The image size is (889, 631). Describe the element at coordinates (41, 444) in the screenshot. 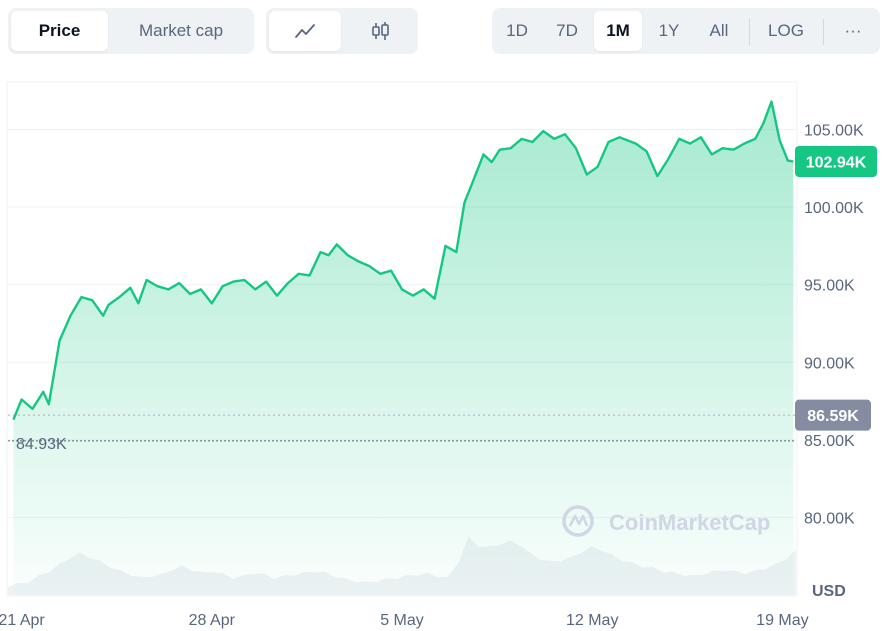

I see `low-price-label: 84.93K` at that location.